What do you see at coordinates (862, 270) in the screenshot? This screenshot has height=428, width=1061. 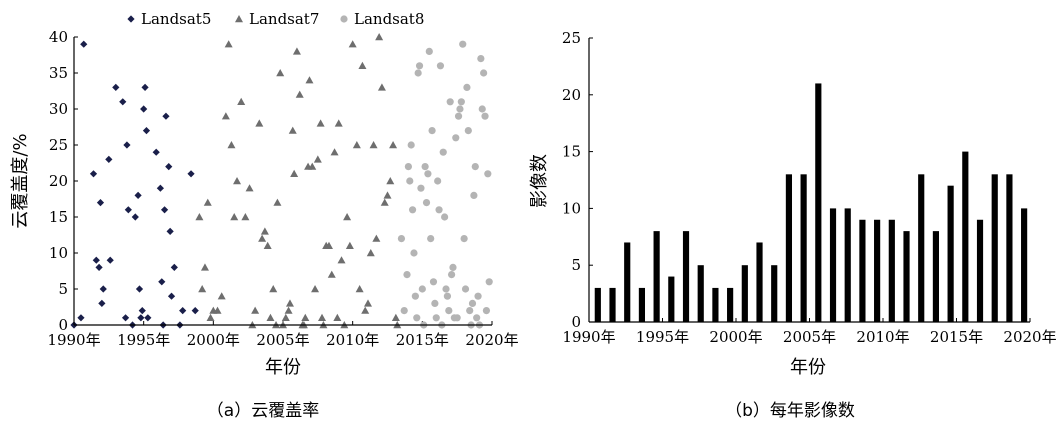 I see `bar-2008` at bounding box center [862, 270].